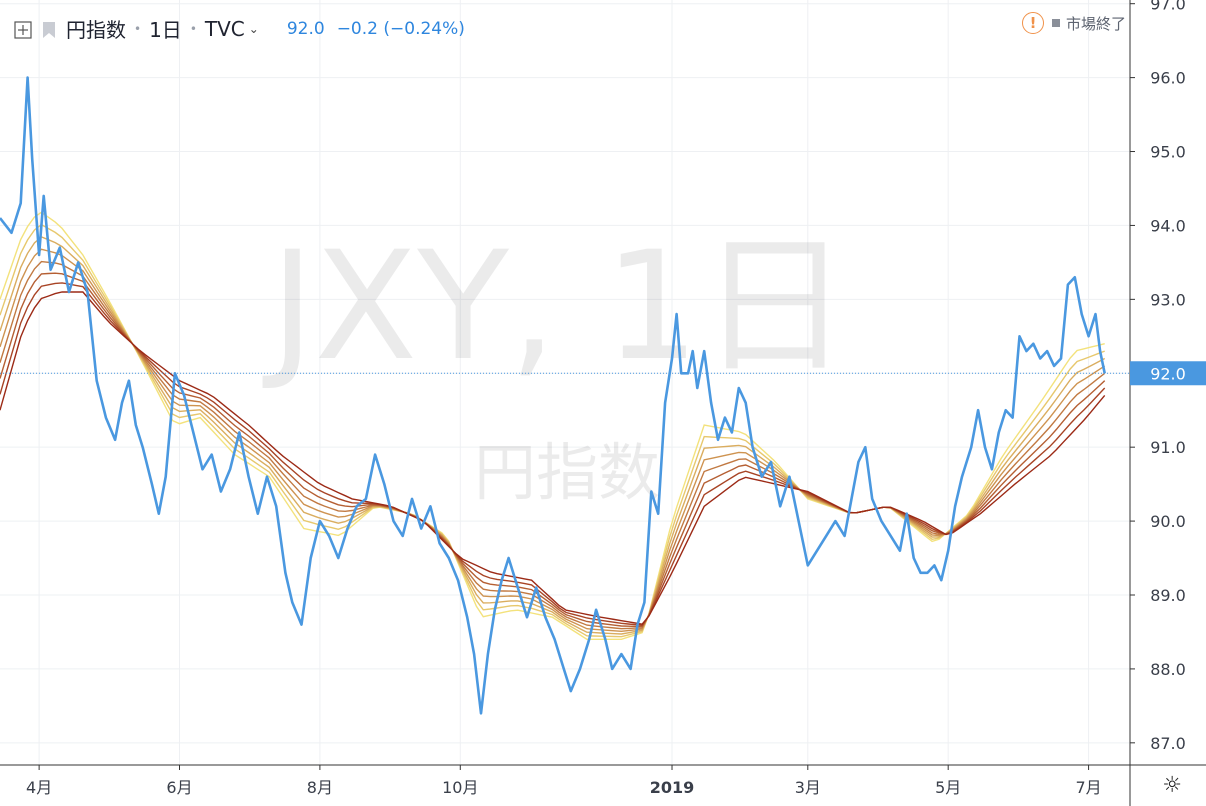 This screenshot has height=806, width=1206. What do you see at coordinates (253, 28) in the screenshot?
I see `chevron-down-icon: ⌄` at bounding box center [253, 28].